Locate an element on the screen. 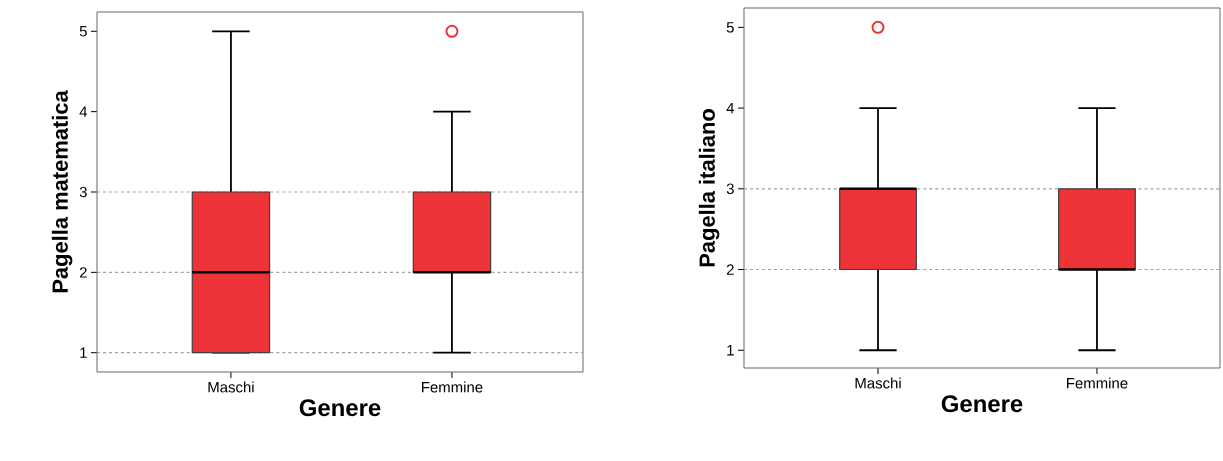 The width and height of the screenshot is (1223, 461). y-axis-title: Pagella matematica is located at coordinates (62, 191).